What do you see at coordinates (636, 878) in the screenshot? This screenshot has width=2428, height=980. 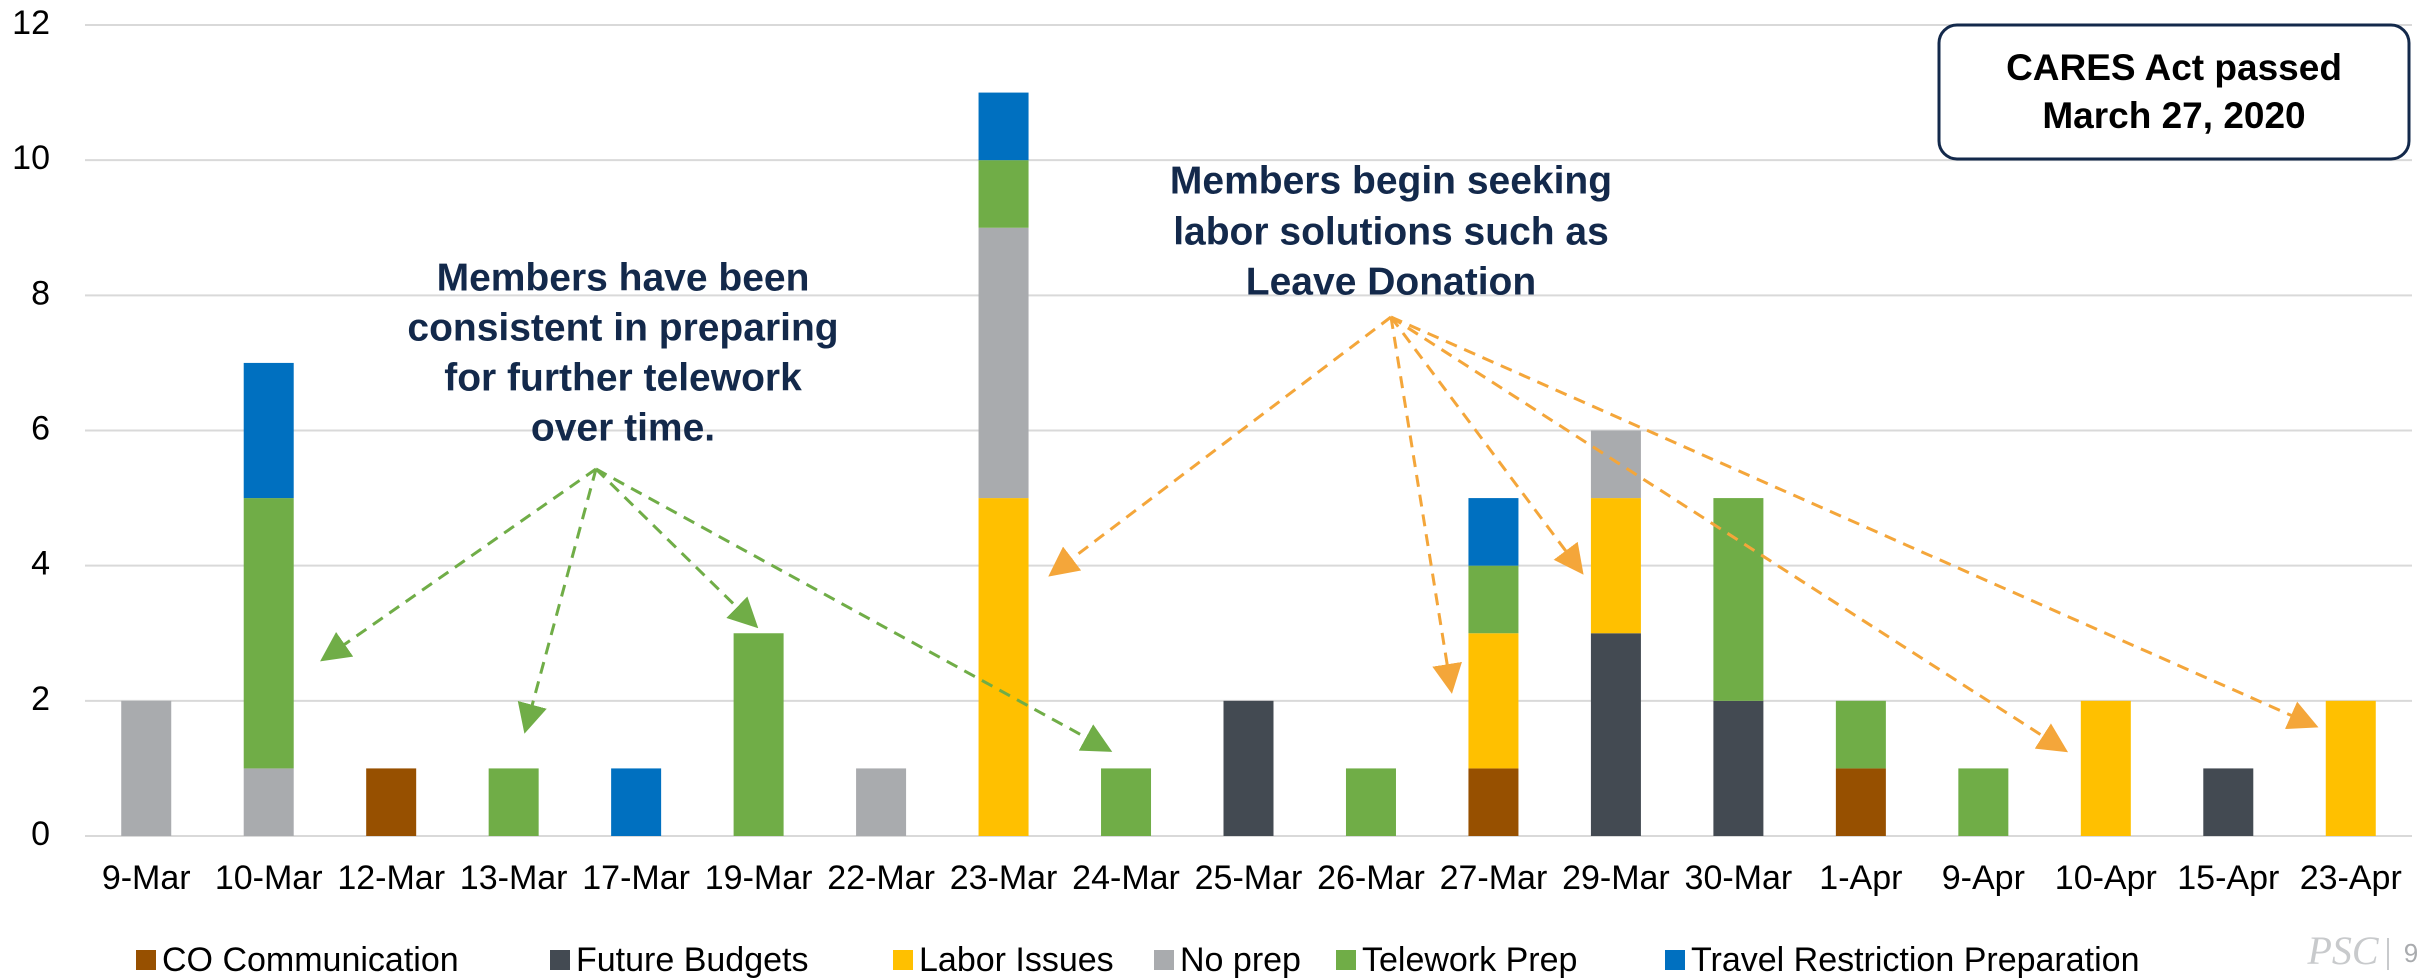 I see `x-tick-label: 17-Mar` at bounding box center [636, 878].